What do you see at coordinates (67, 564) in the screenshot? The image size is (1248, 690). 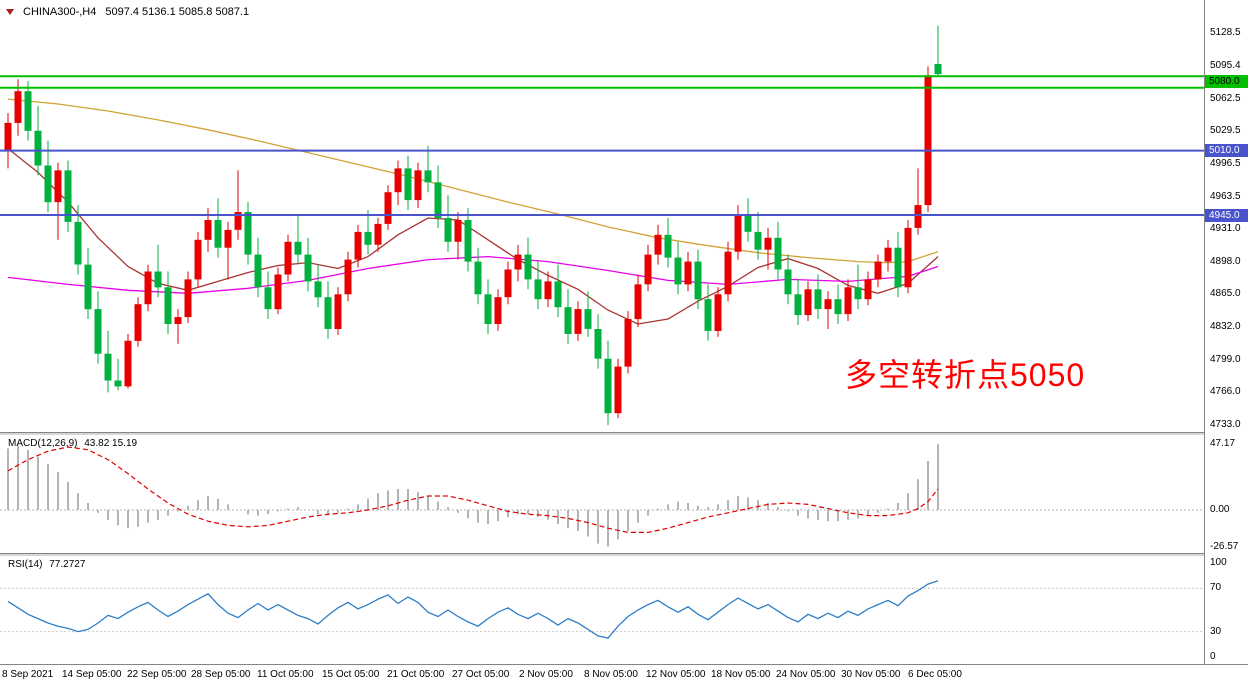 I see `rsi-value: 77.2727` at bounding box center [67, 564].